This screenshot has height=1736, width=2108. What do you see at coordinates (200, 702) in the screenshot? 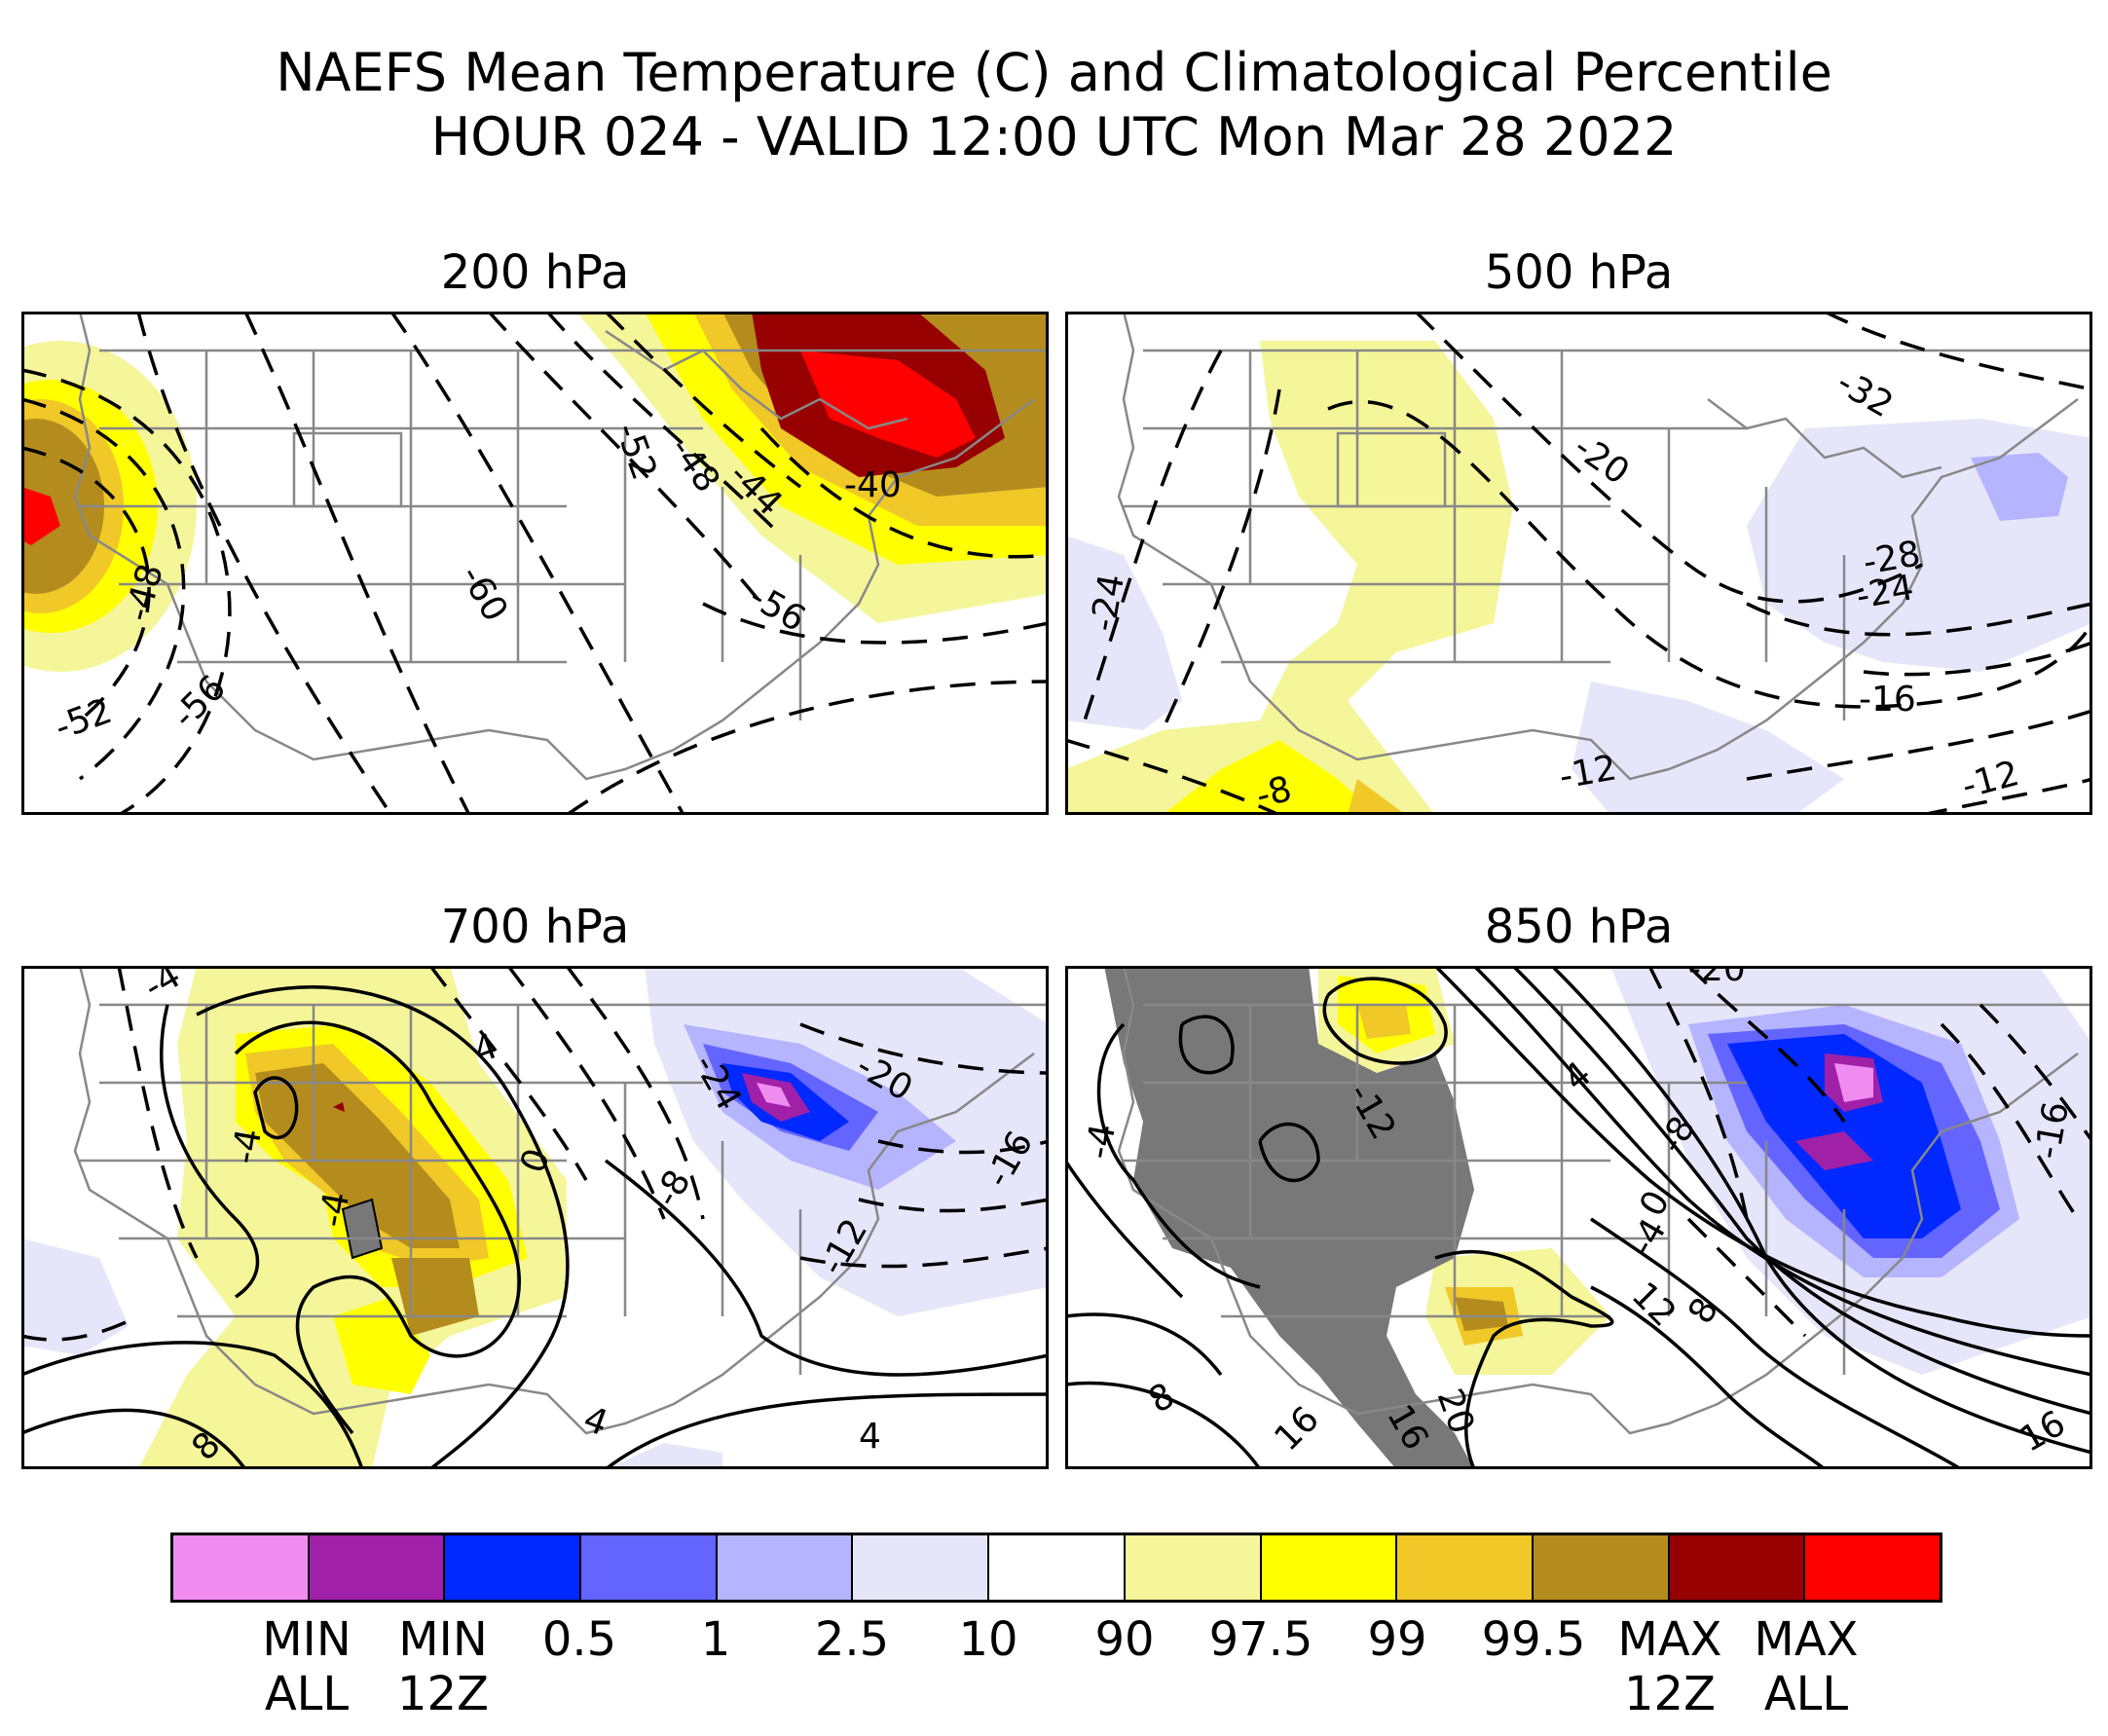
I see `contour-label: -56` at bounding box center [200, 702].